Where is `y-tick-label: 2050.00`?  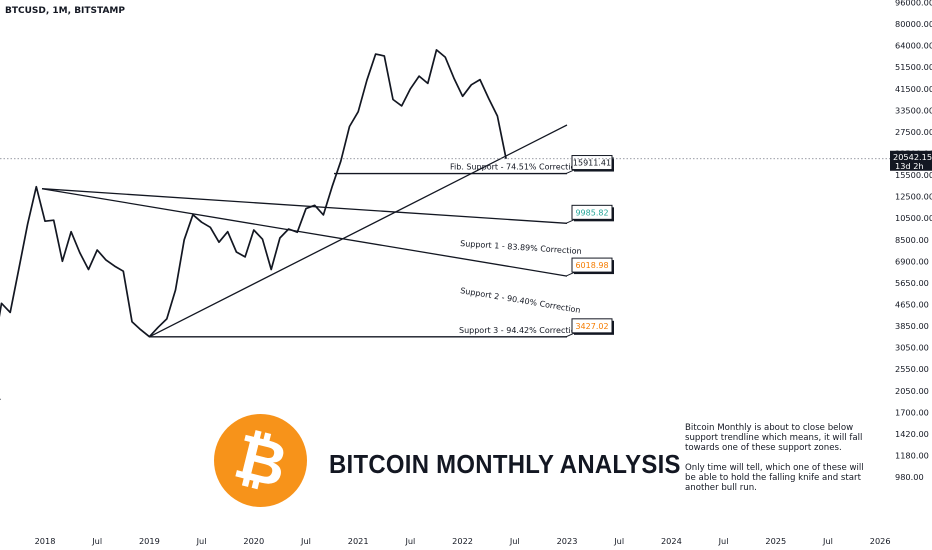
y-tick-label: 2050.00 is located at coordinates (912, 391).